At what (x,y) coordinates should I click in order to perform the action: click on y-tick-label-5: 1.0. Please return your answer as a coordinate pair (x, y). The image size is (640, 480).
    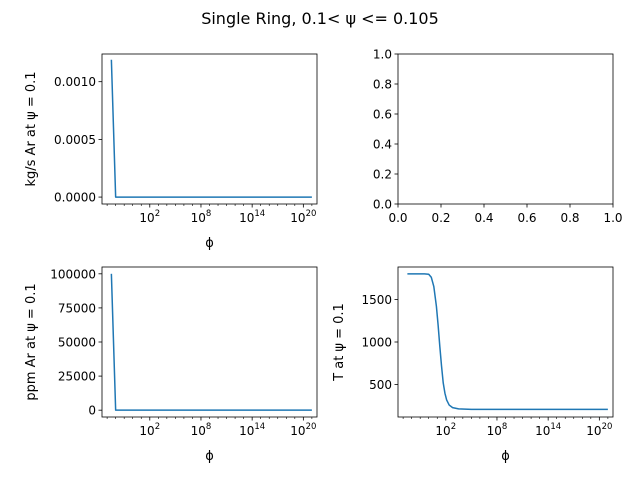
    Looking at the image, I should click on (382, 55).